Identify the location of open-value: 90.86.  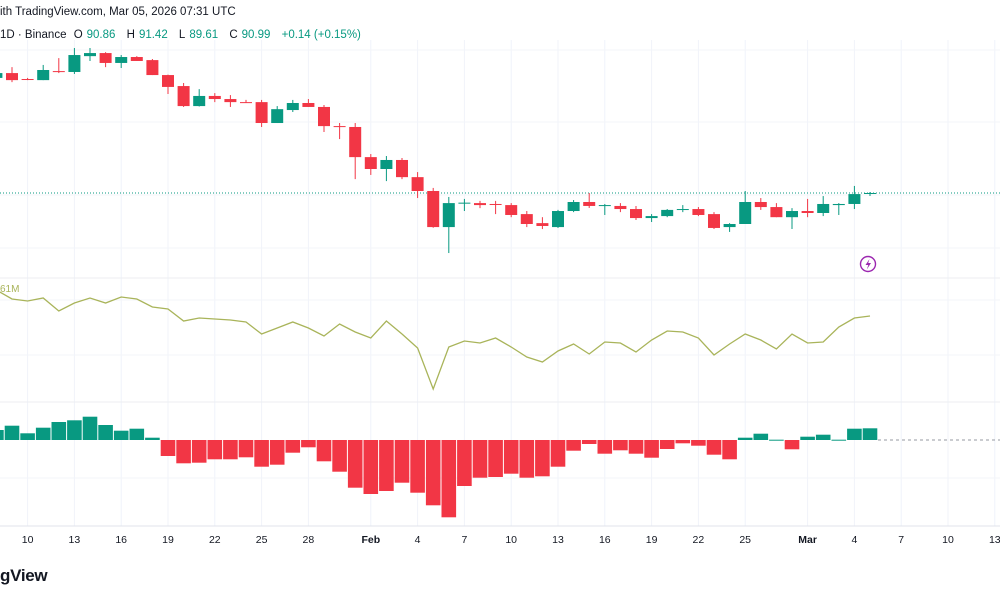
(101, 35).